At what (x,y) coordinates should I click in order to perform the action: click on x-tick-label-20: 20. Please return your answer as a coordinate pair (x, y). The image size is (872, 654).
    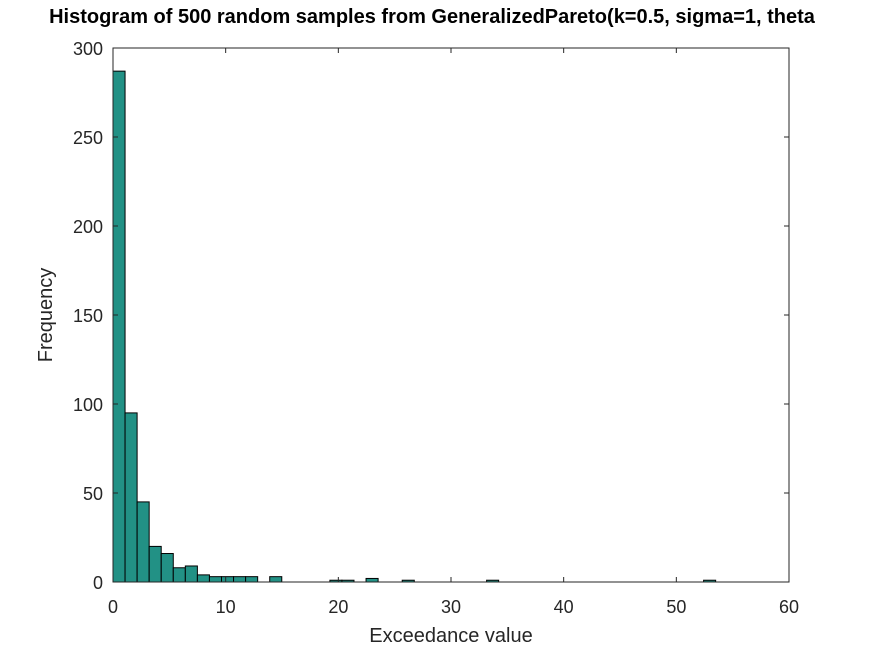
    Looking at the image, I should click on (338, 607).